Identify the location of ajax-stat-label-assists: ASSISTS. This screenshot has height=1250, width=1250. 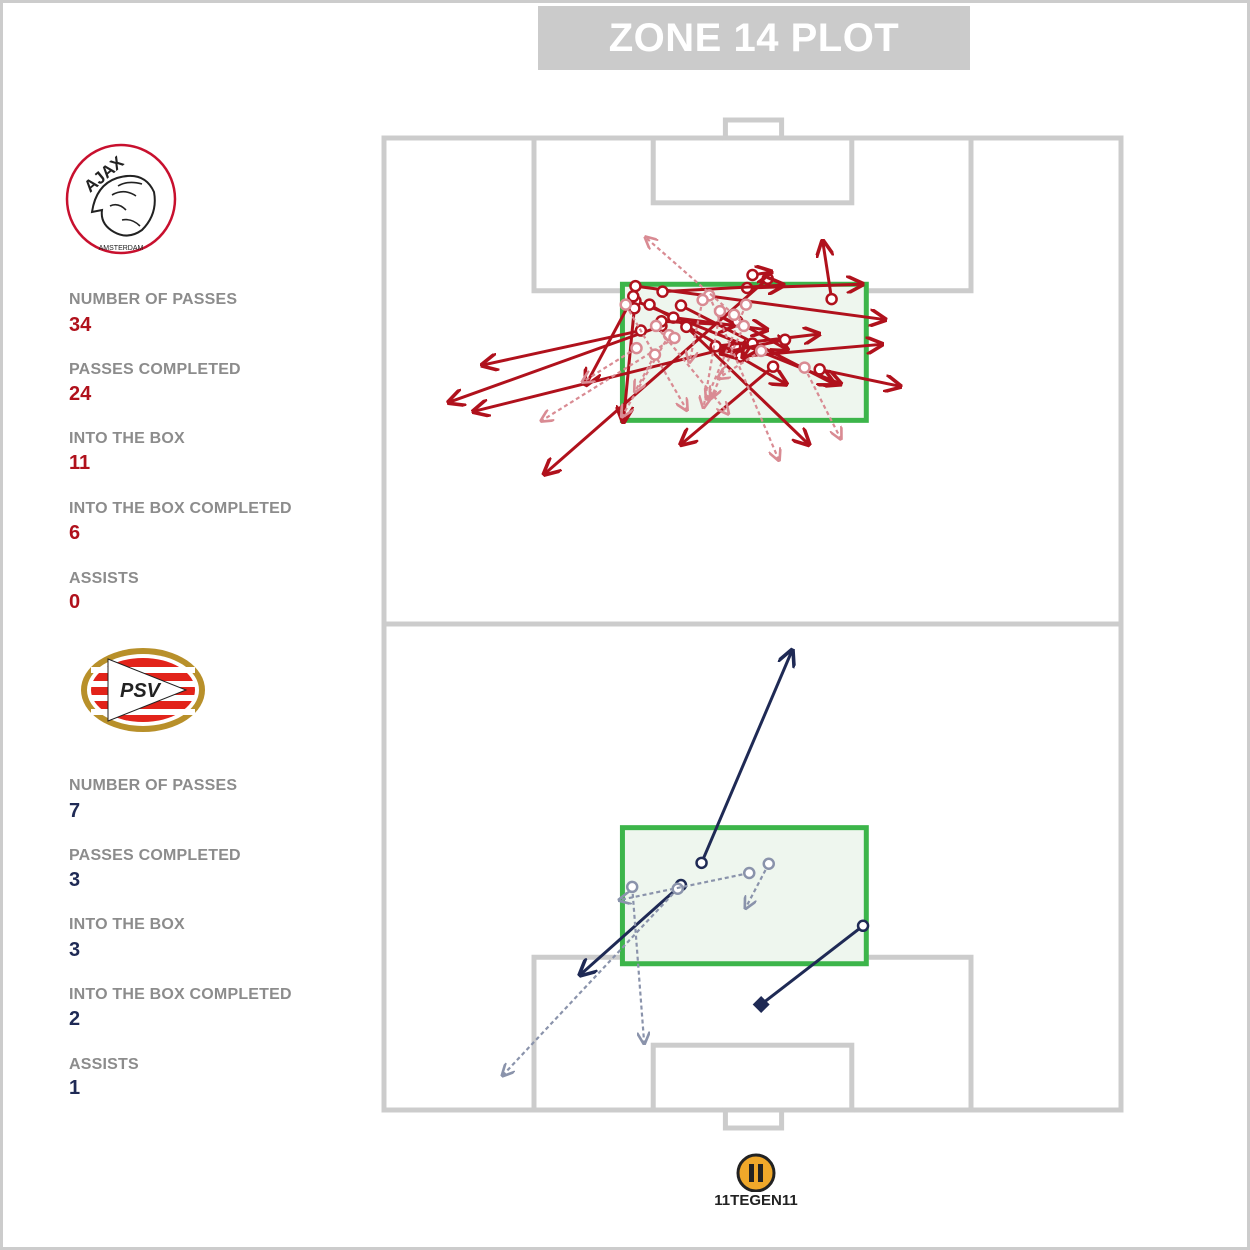
(104, 578).